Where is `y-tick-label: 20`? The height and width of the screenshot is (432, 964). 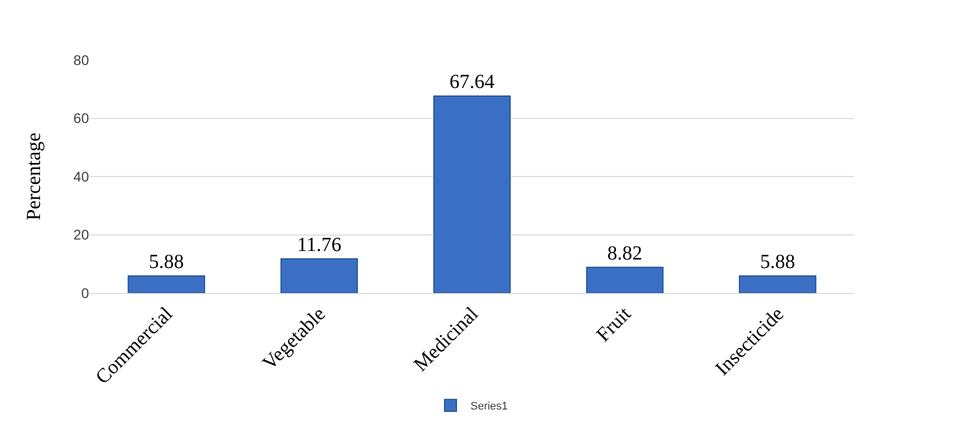
y-tick-label: 20 is located at coordinates (81, 234).